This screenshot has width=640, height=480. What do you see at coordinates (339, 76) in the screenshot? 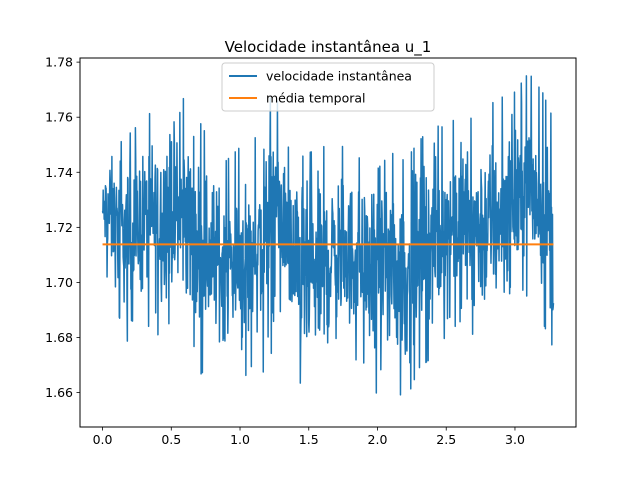
I see `legend-label-instantaneous: velocidade instantânea` at bounding box center [339, 76].